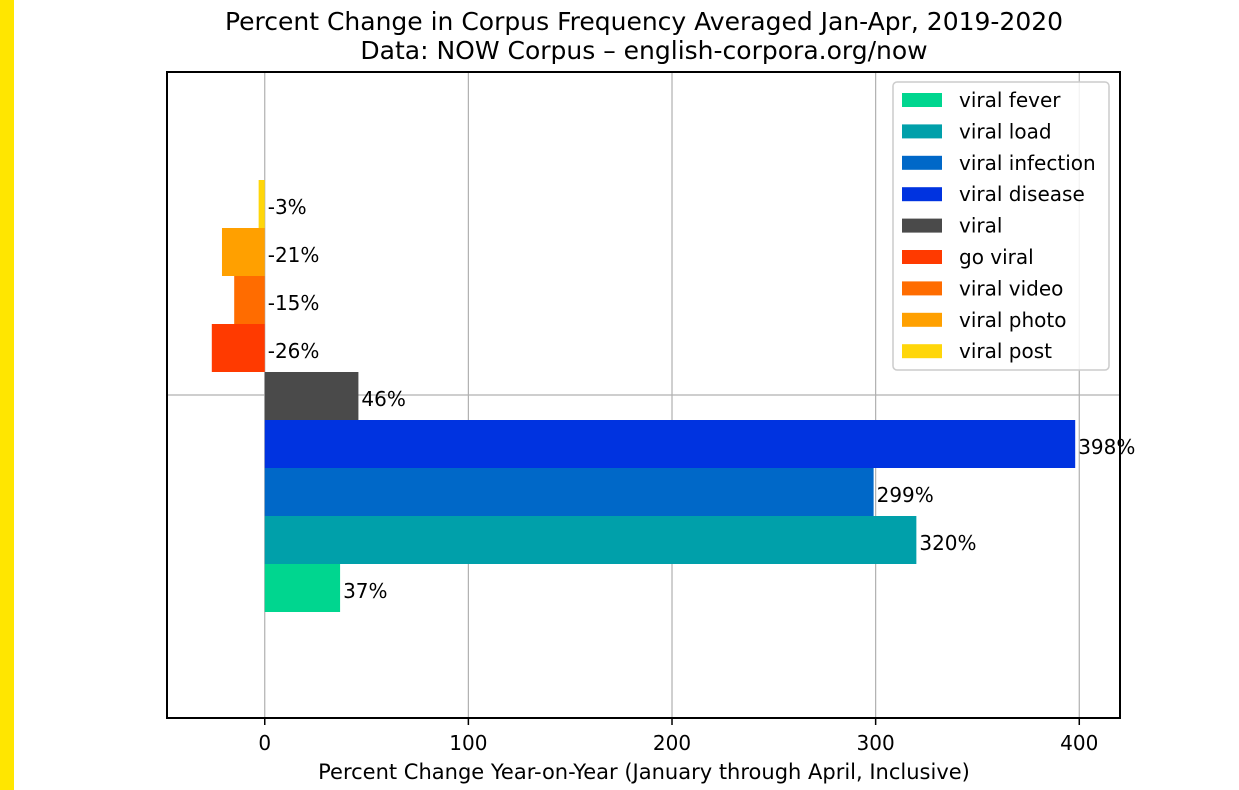 Image resolution: width=1239 pixels, height=790 pixels. Describe the element at coordinates (996, 257) in the screenshot. I see `legend-label: go viral` at that location.